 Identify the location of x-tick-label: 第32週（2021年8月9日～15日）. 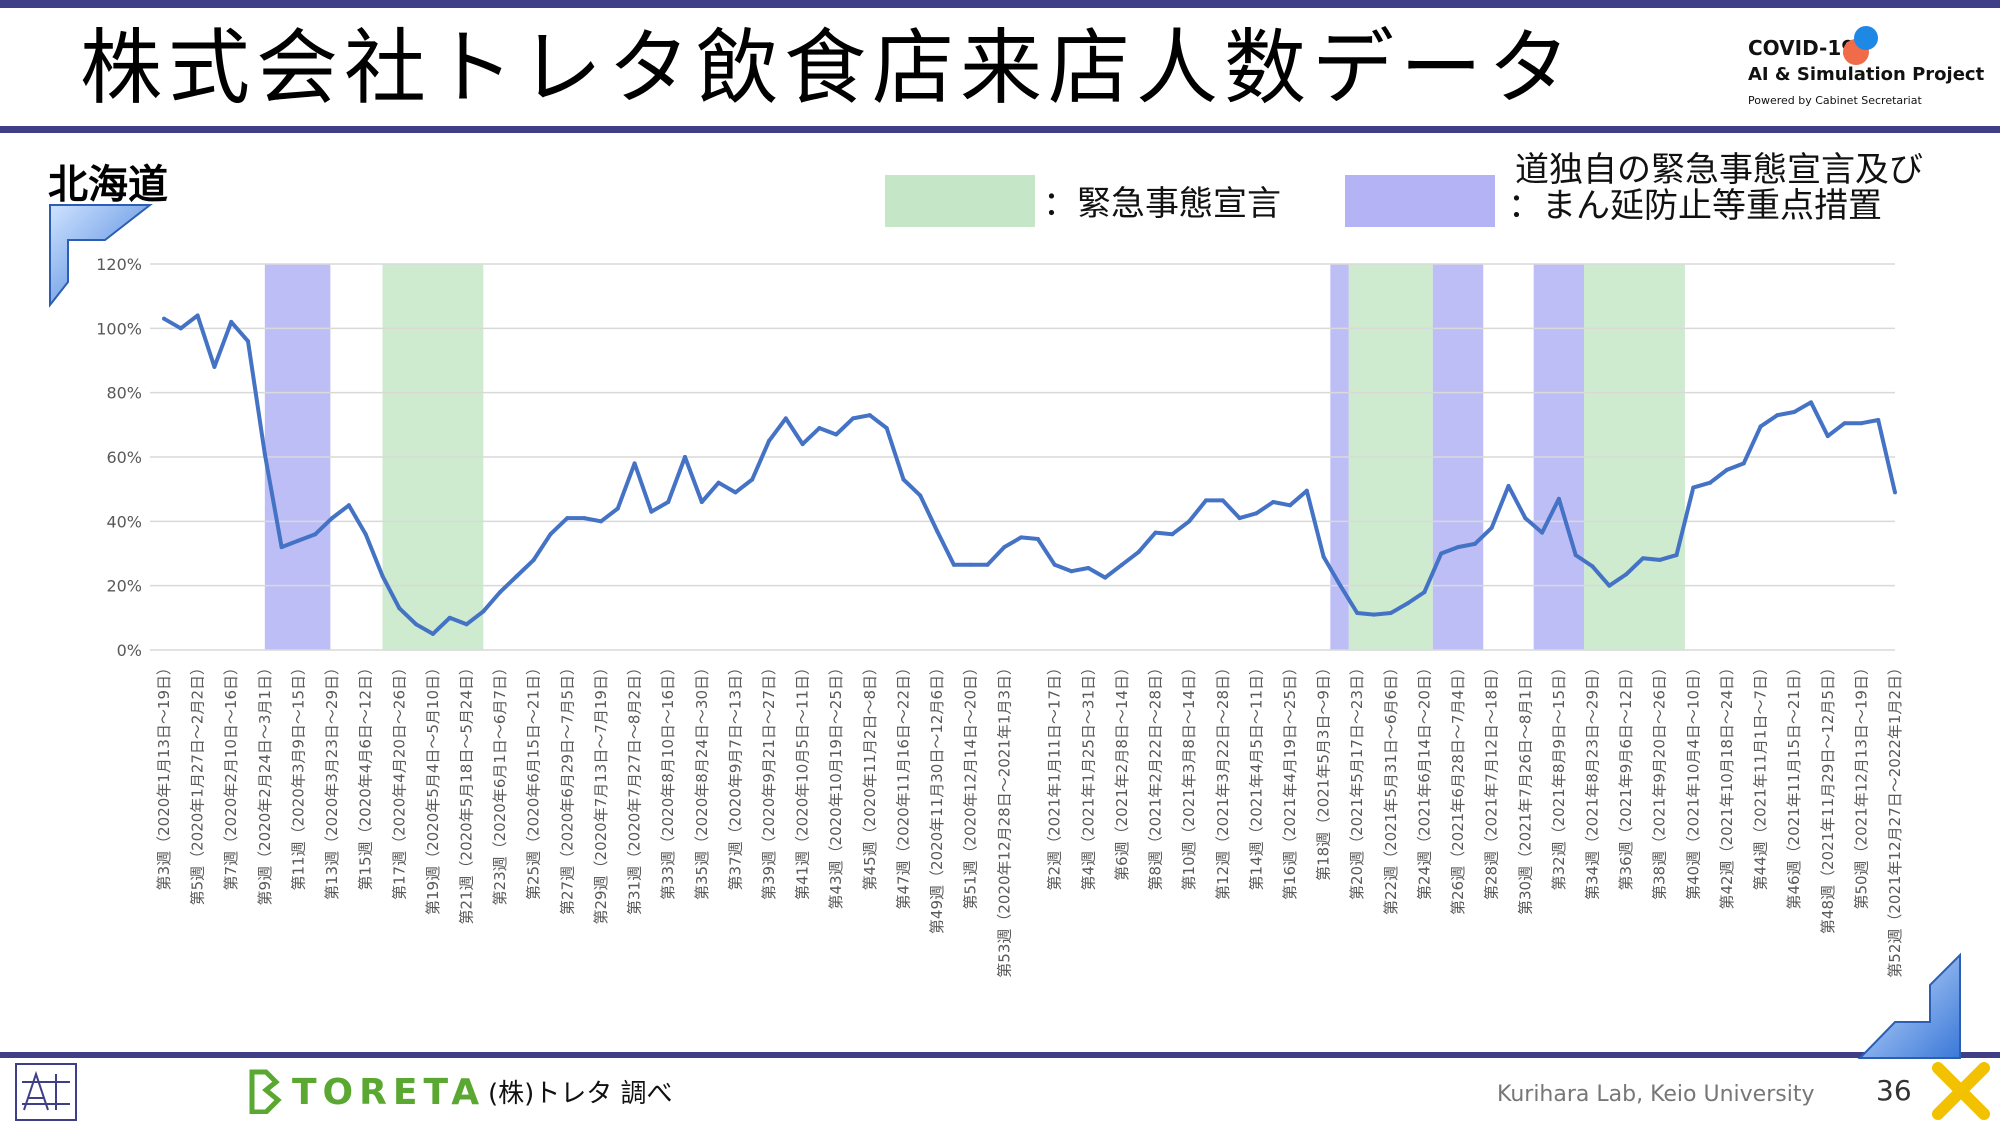
(1559, 775).